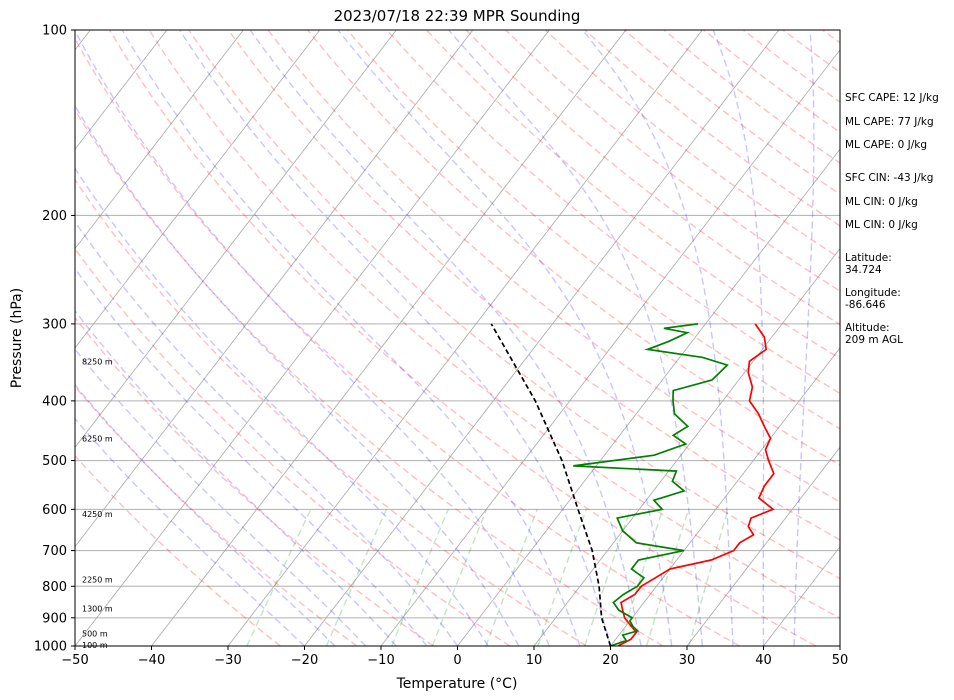  What do you see at coordinates (868, 258) in the screenshot?
I see `latitude-label: Latitude:` at bounding box center [868, 258].